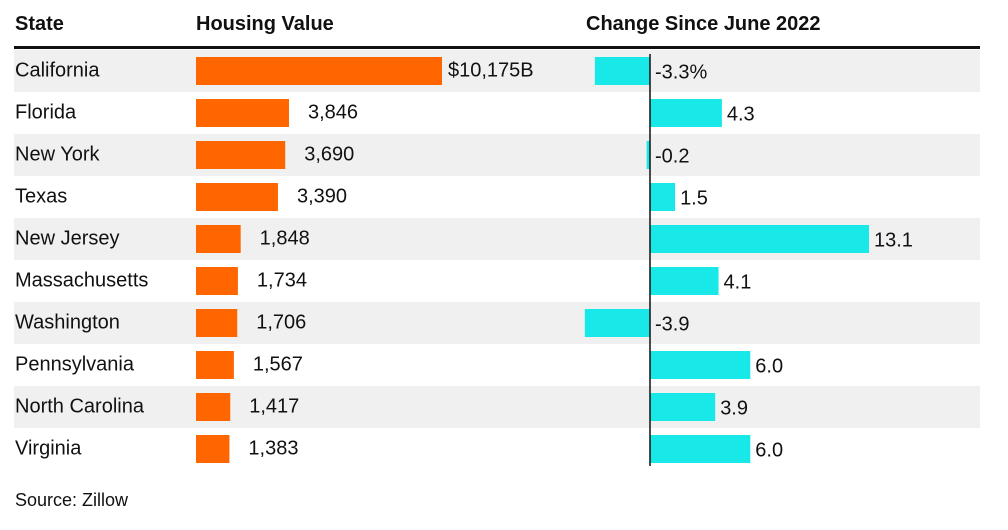 Image resolution: width=1008 pixels, height=530 pixels. Describe the element at coordinates (281, 322) in the screenshot. I see `housing-value-label: 1,706` at that location.